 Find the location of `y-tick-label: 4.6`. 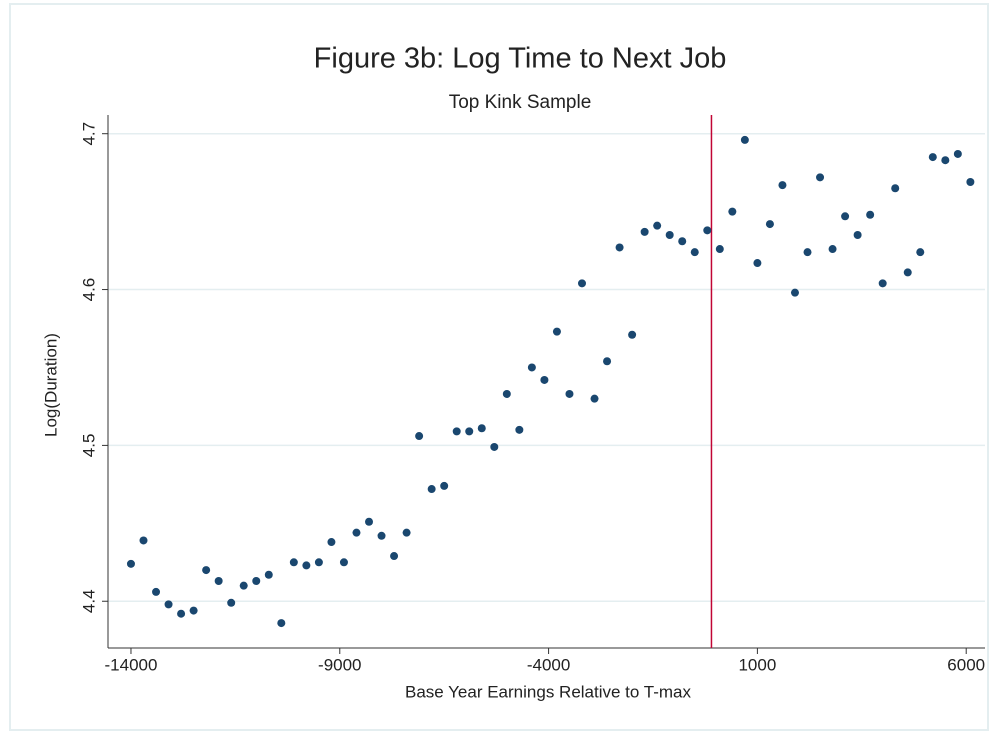

y-tick-label: 4.6 is located at coordinates (88, 290).